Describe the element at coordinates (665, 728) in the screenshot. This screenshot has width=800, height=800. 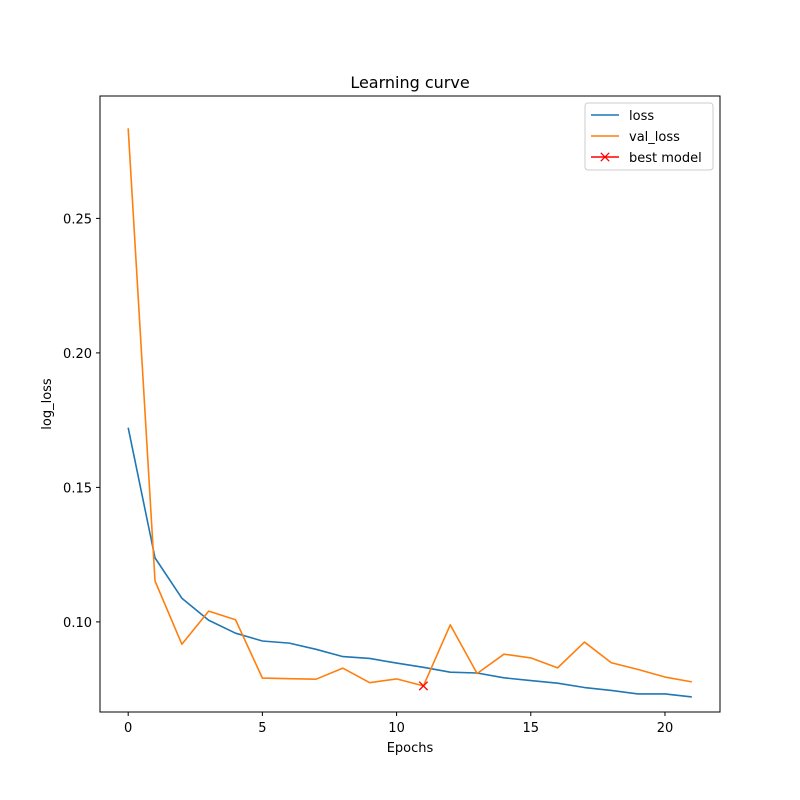
I see `x-tick-label: 20` at that location.